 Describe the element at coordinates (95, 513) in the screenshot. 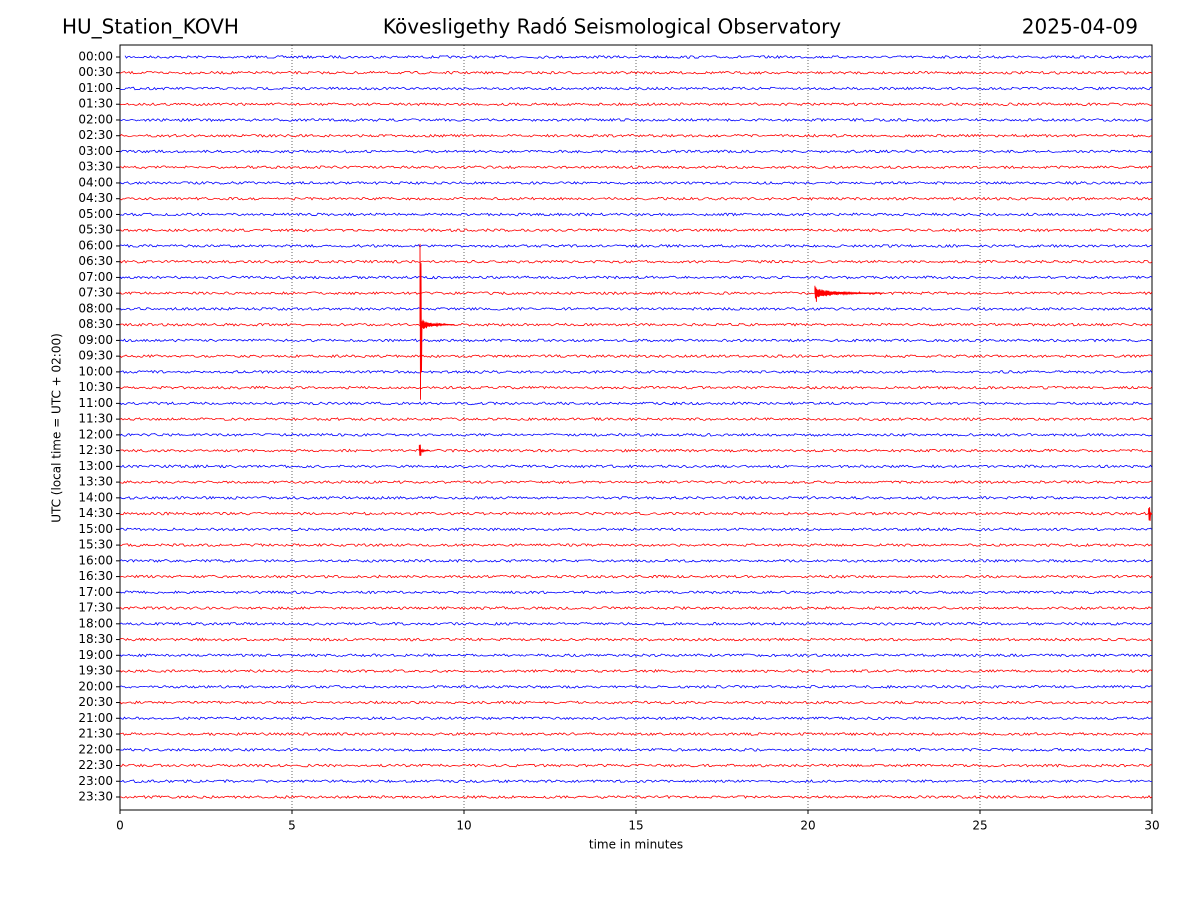

I see `y-tick-label: 14:30` at that location.